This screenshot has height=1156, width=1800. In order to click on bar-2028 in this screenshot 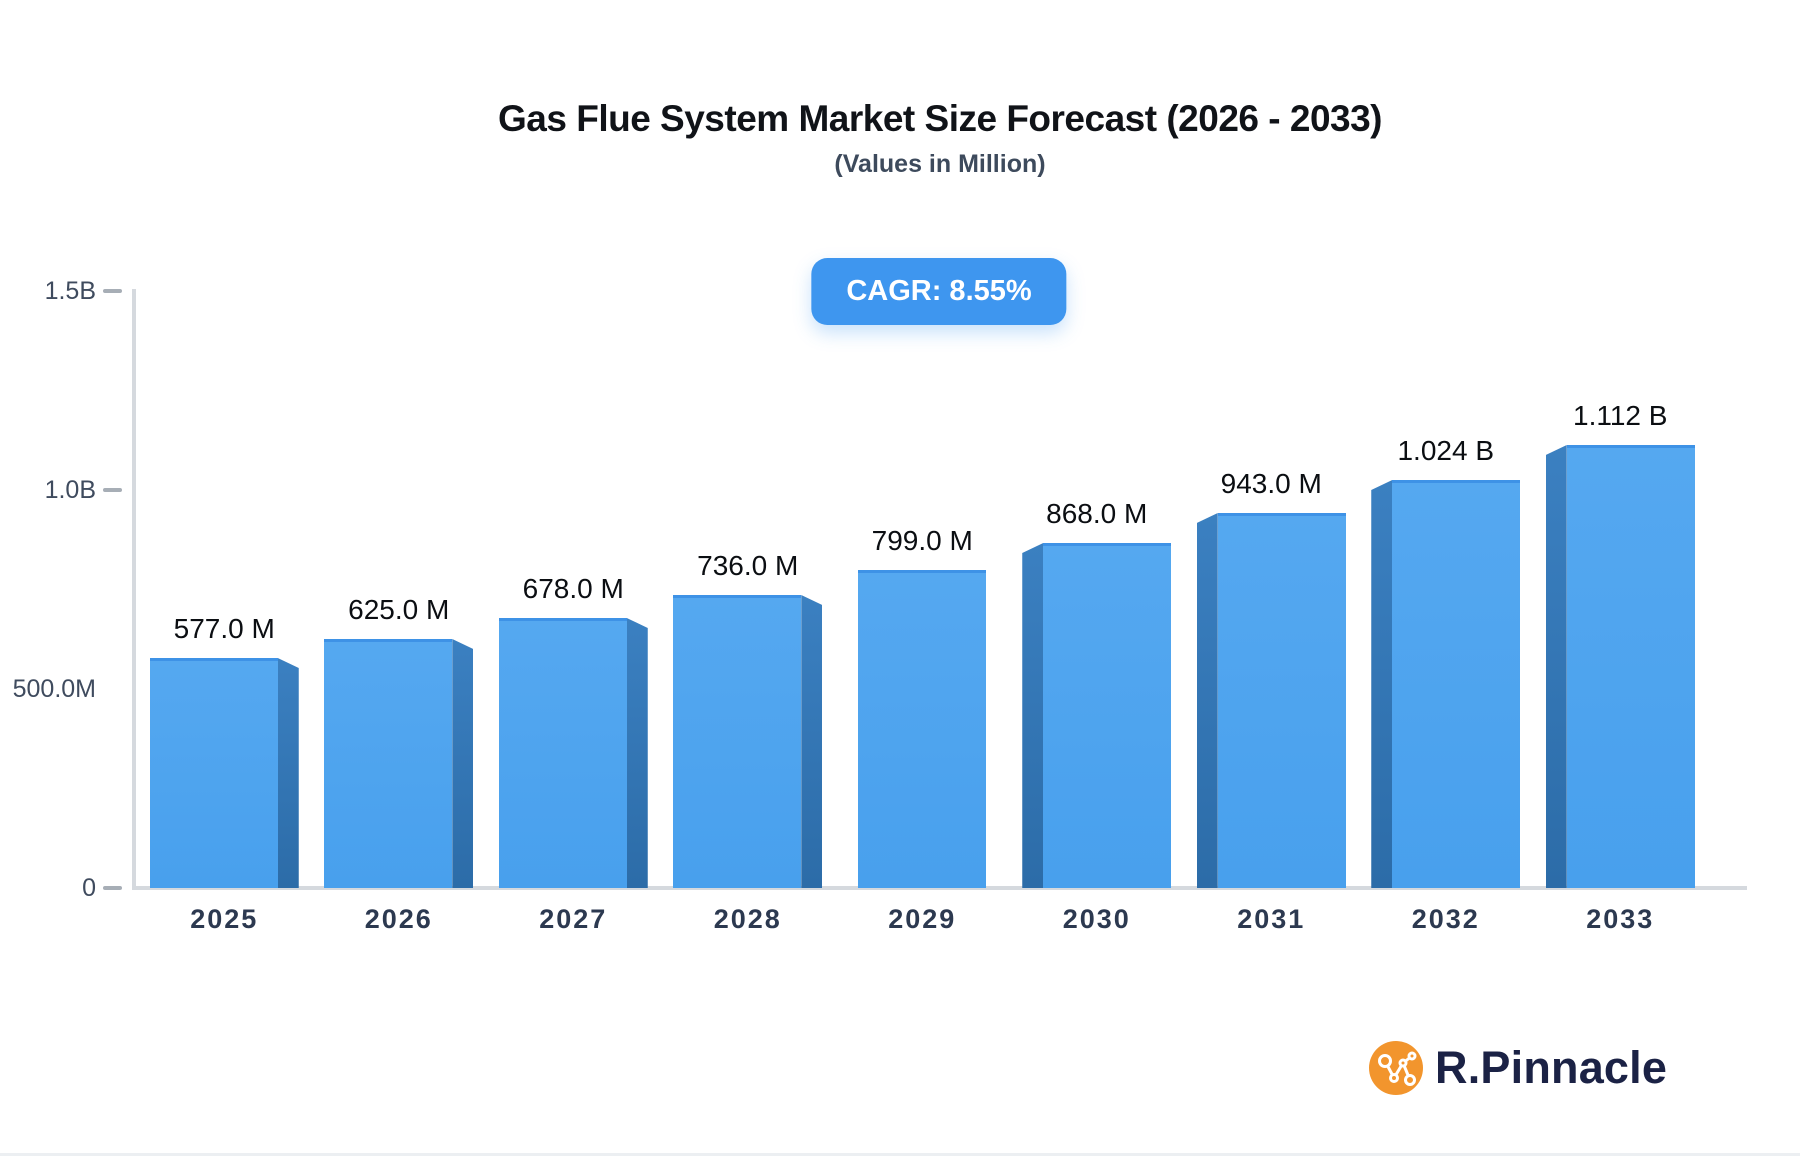, I will do `click(737, 741)`.